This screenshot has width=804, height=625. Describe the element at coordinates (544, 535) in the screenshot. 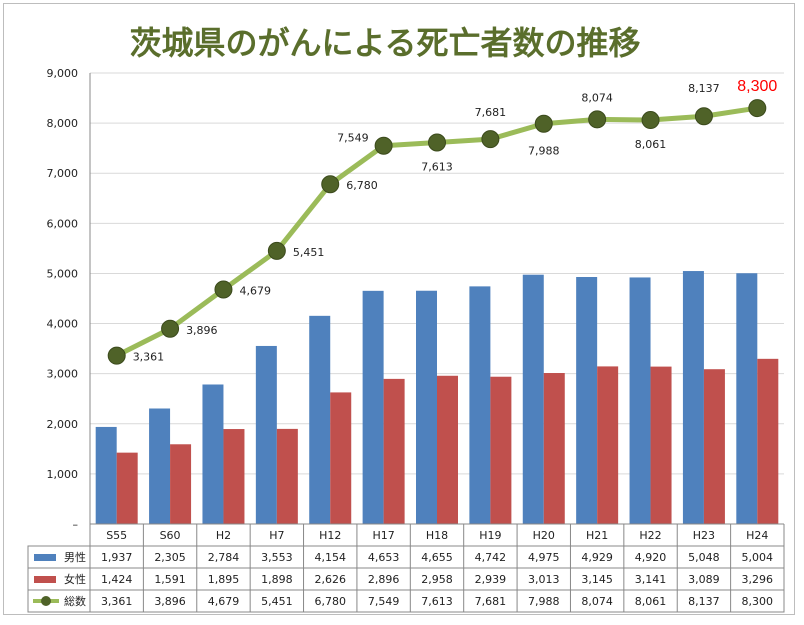

I see `x-tick-label: H20` at that location.